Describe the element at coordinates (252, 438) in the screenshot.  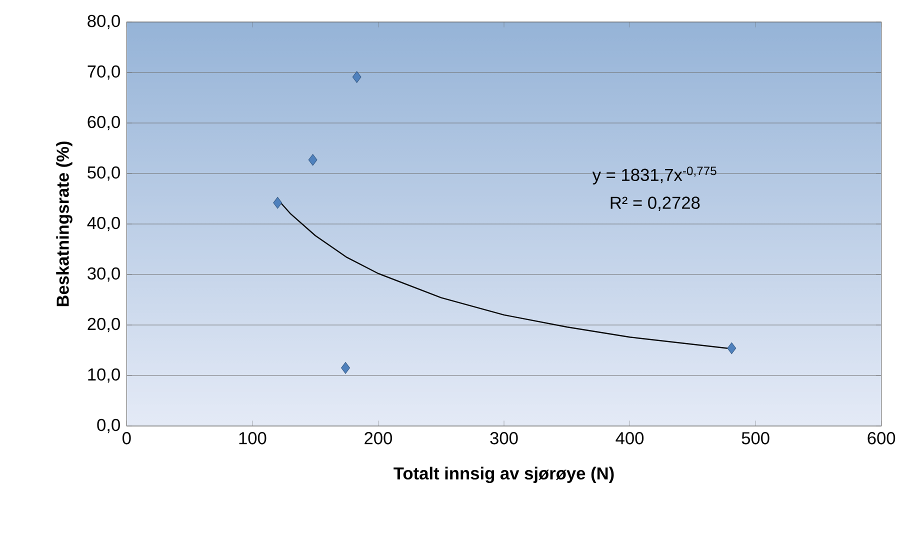
I see `x-tick-label: 100` at that location.